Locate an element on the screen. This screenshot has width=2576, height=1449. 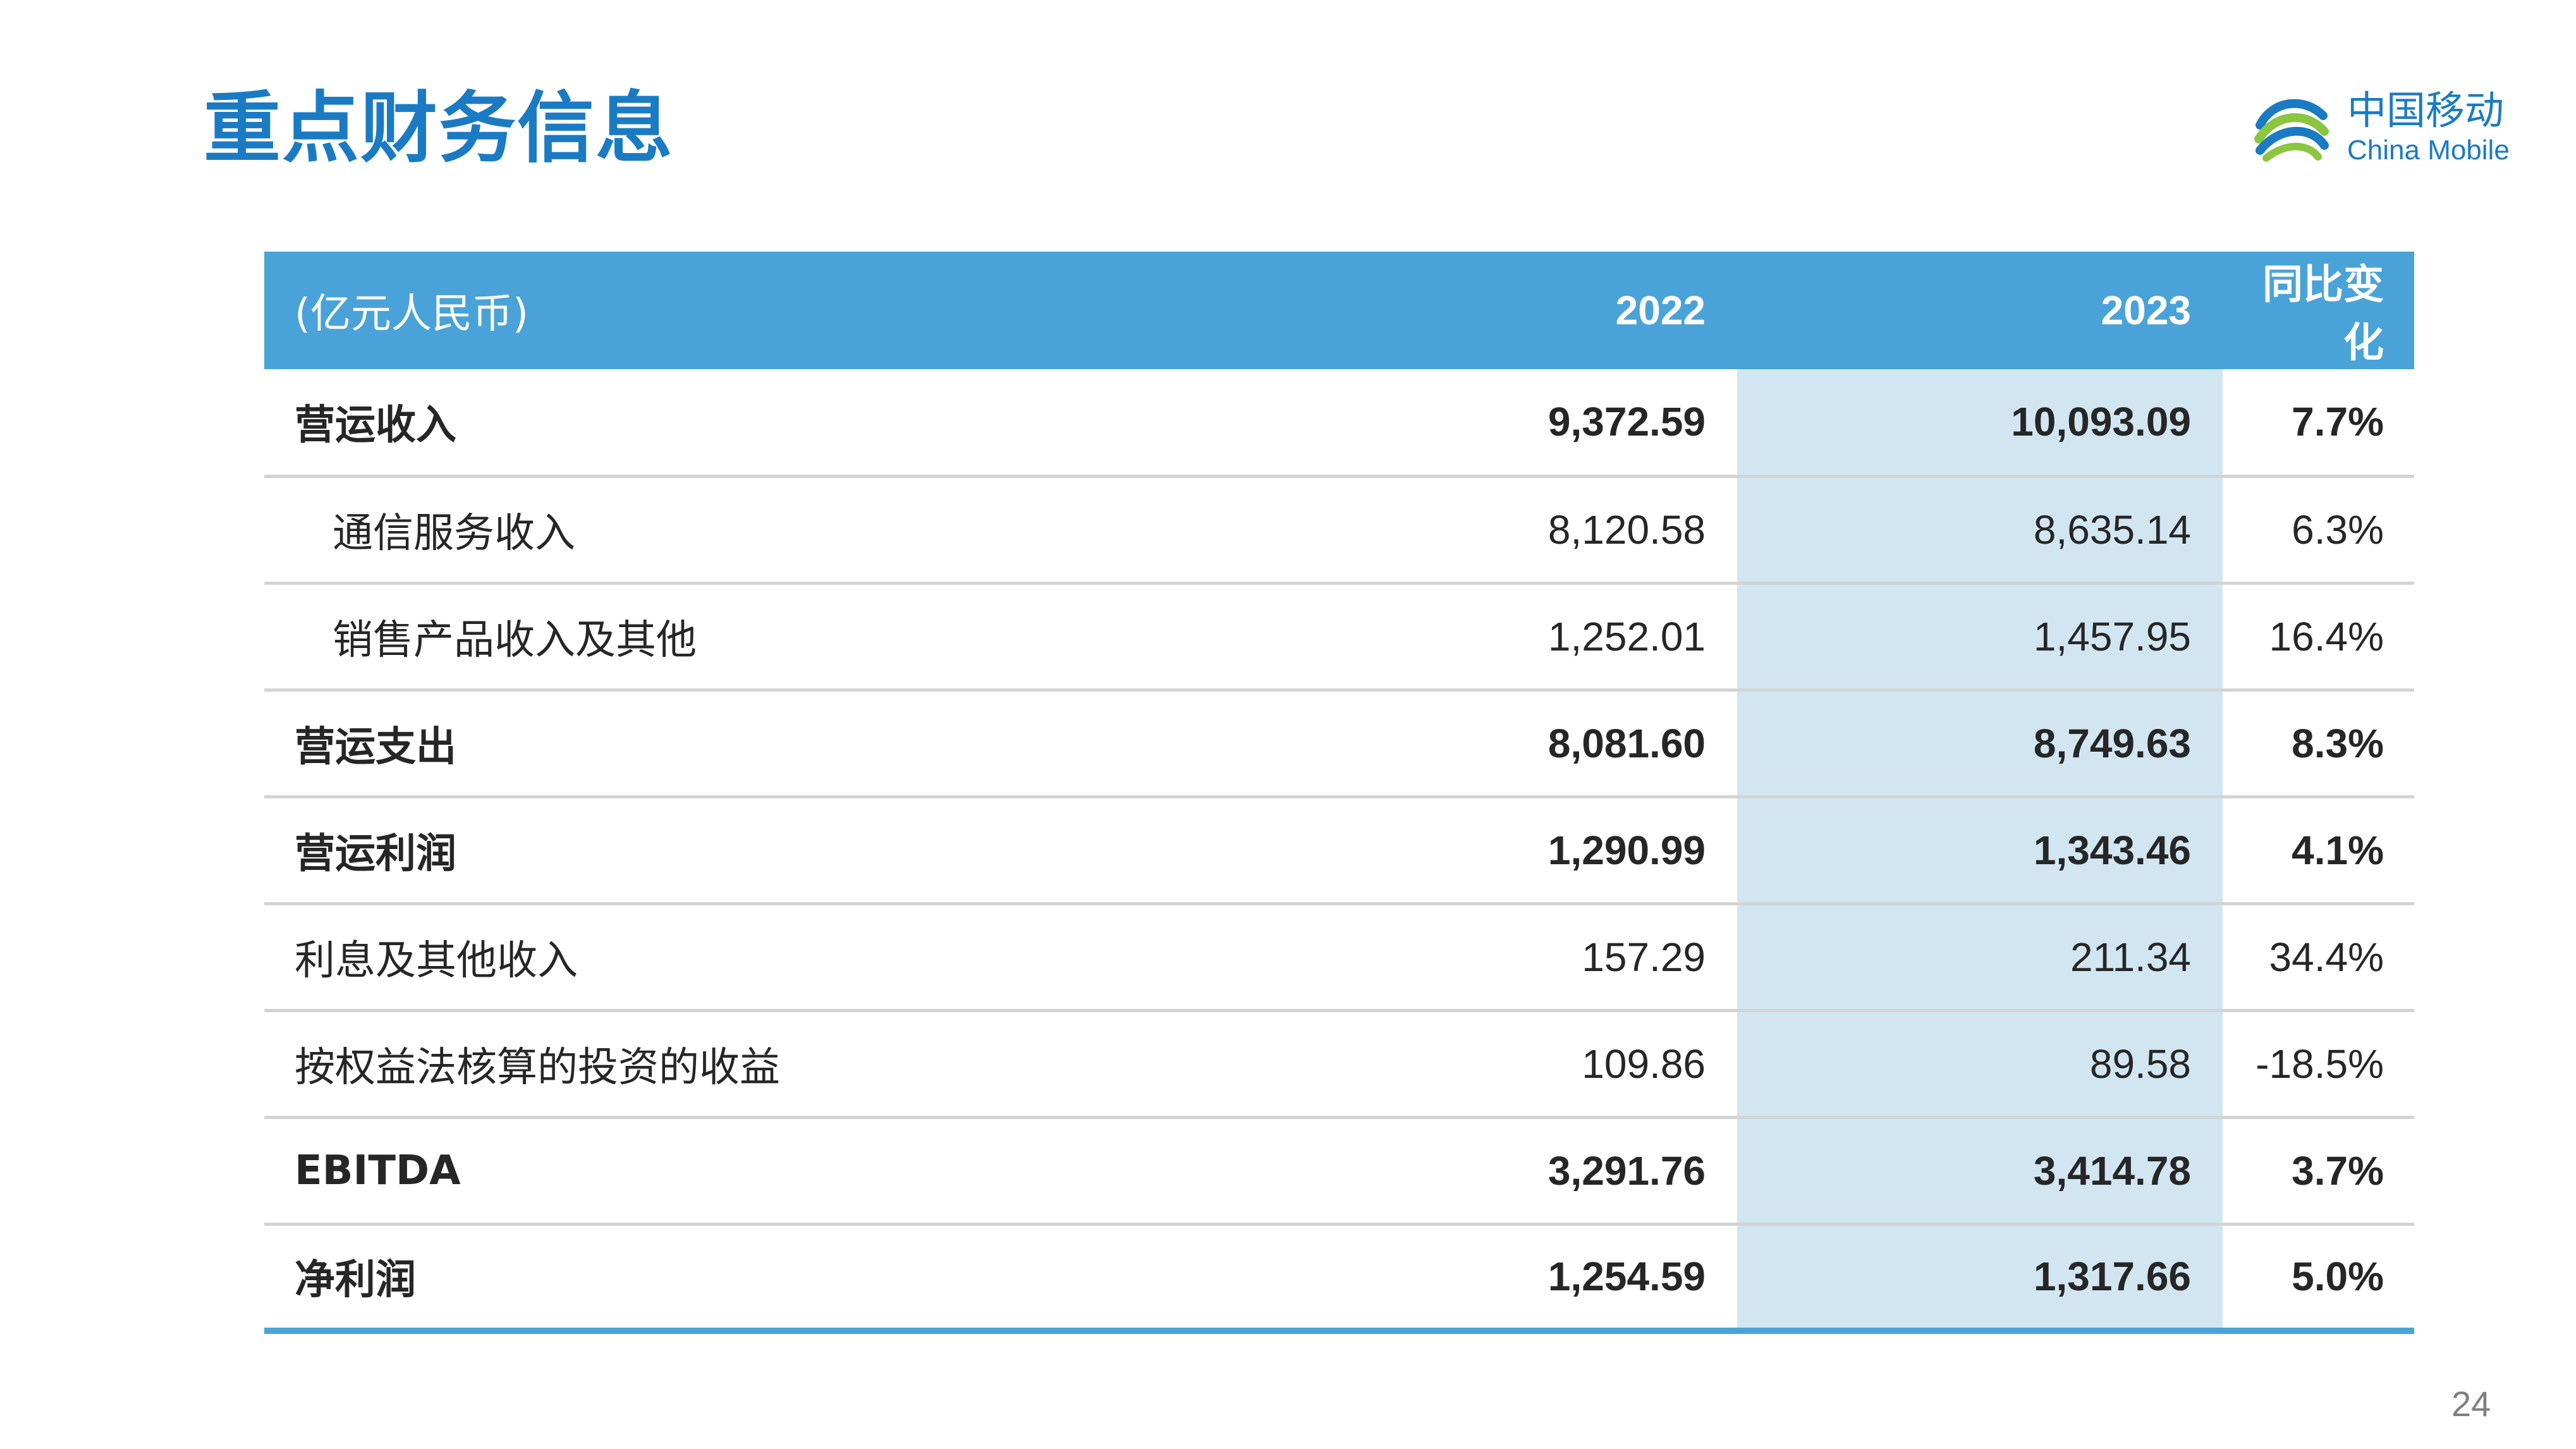
value-2023: 8,635.14 is located at coordinates (1980, 529).